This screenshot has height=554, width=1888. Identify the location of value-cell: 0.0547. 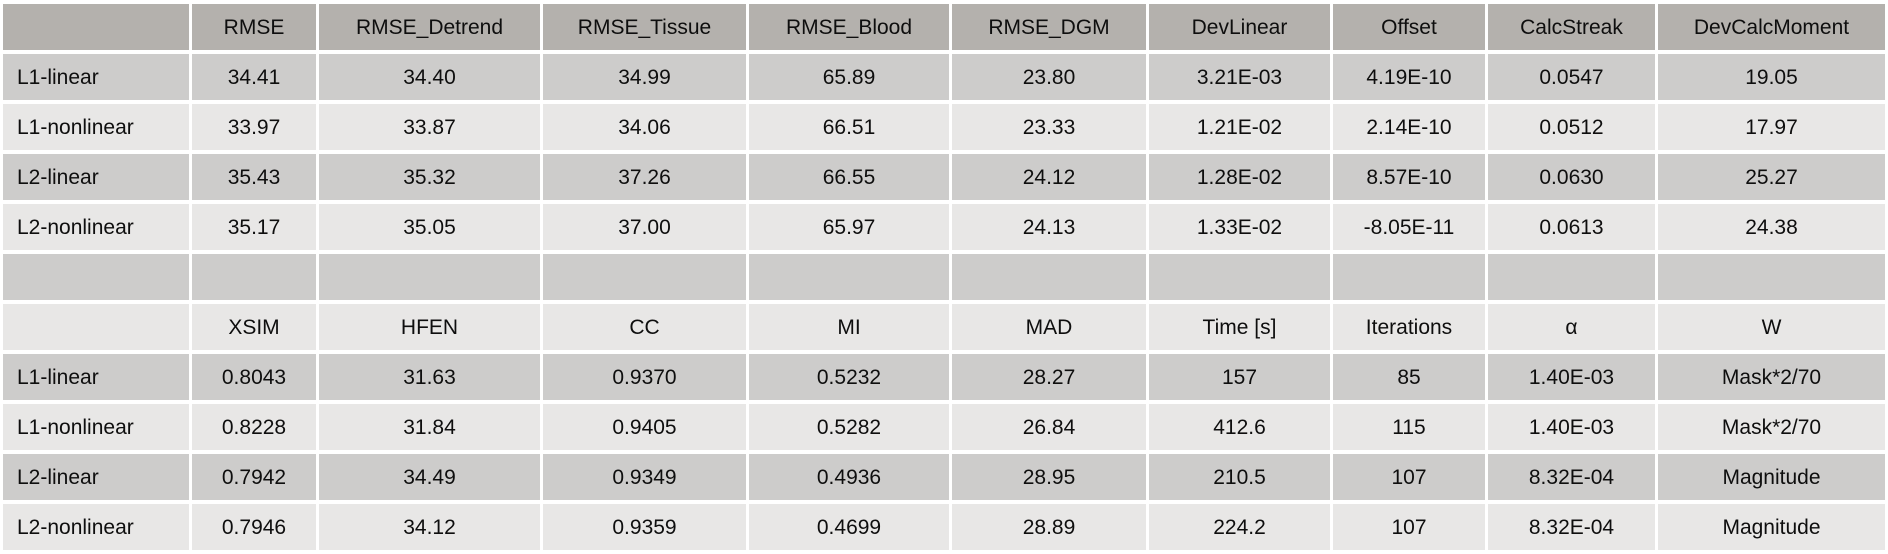
(1571, 77).